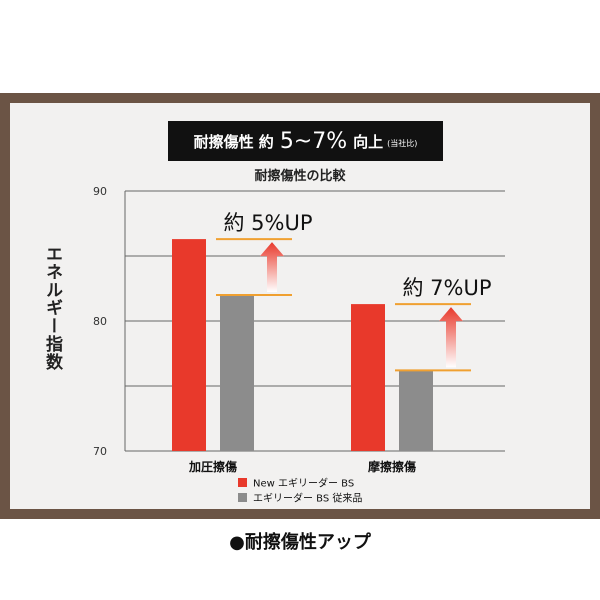  What do you see at coordinates (313, 141) in the screenshot?
I see `banner-percent: 5~7%` at bounding box center [313, 141].